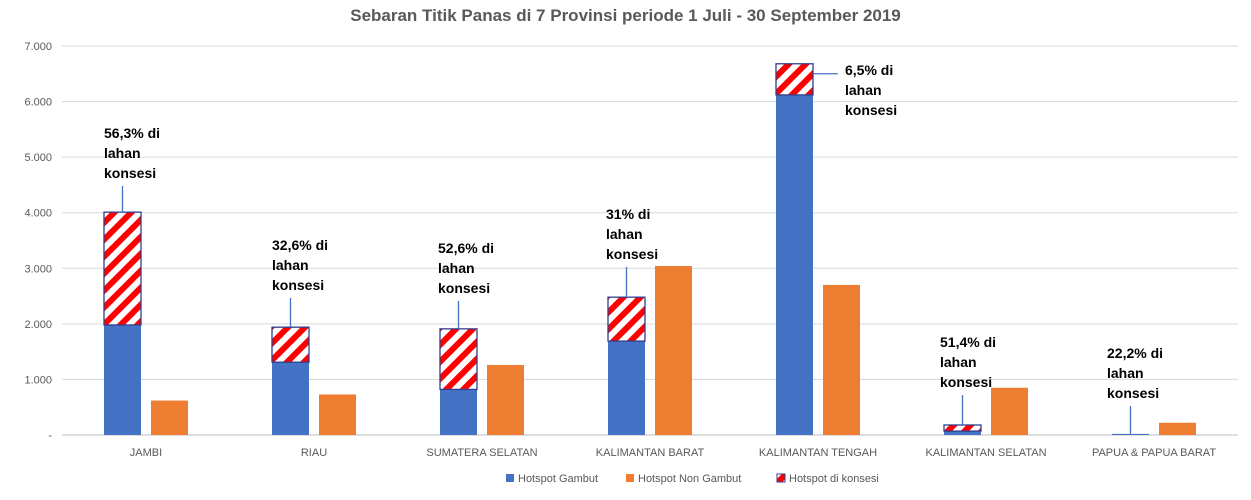  I want to click on y-tick-label: 4.000, so click(38, 214).